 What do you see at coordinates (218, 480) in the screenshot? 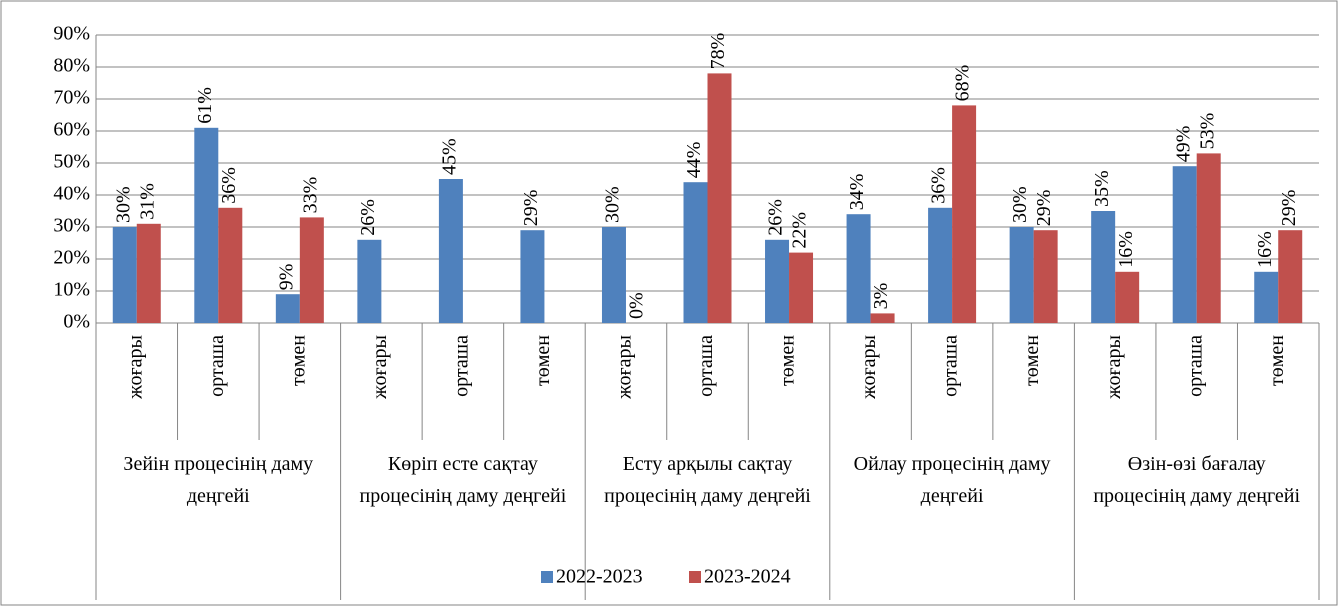
I see `group-label: Зейін процесінің даму деңгейі` at bounding box center [218, 480].